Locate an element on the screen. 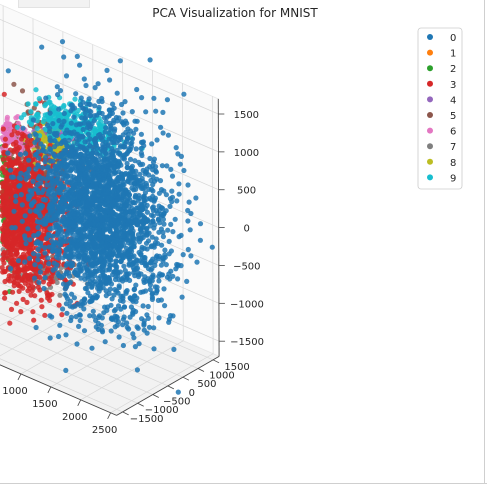 This screenshot has width=487, height=484. grid-line-y-floor is located at coordinates (69, 373).